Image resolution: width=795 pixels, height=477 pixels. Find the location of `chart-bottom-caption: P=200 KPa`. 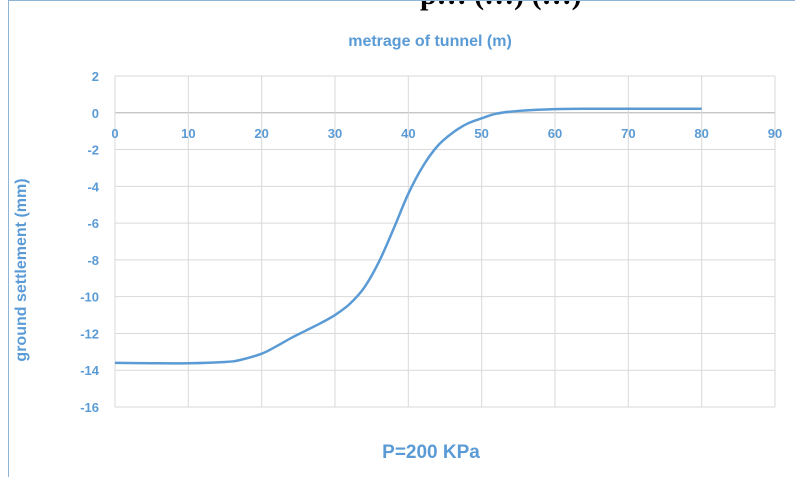

chart-bottom-caption: P=200 KPa is located at coordinates (431, 452).